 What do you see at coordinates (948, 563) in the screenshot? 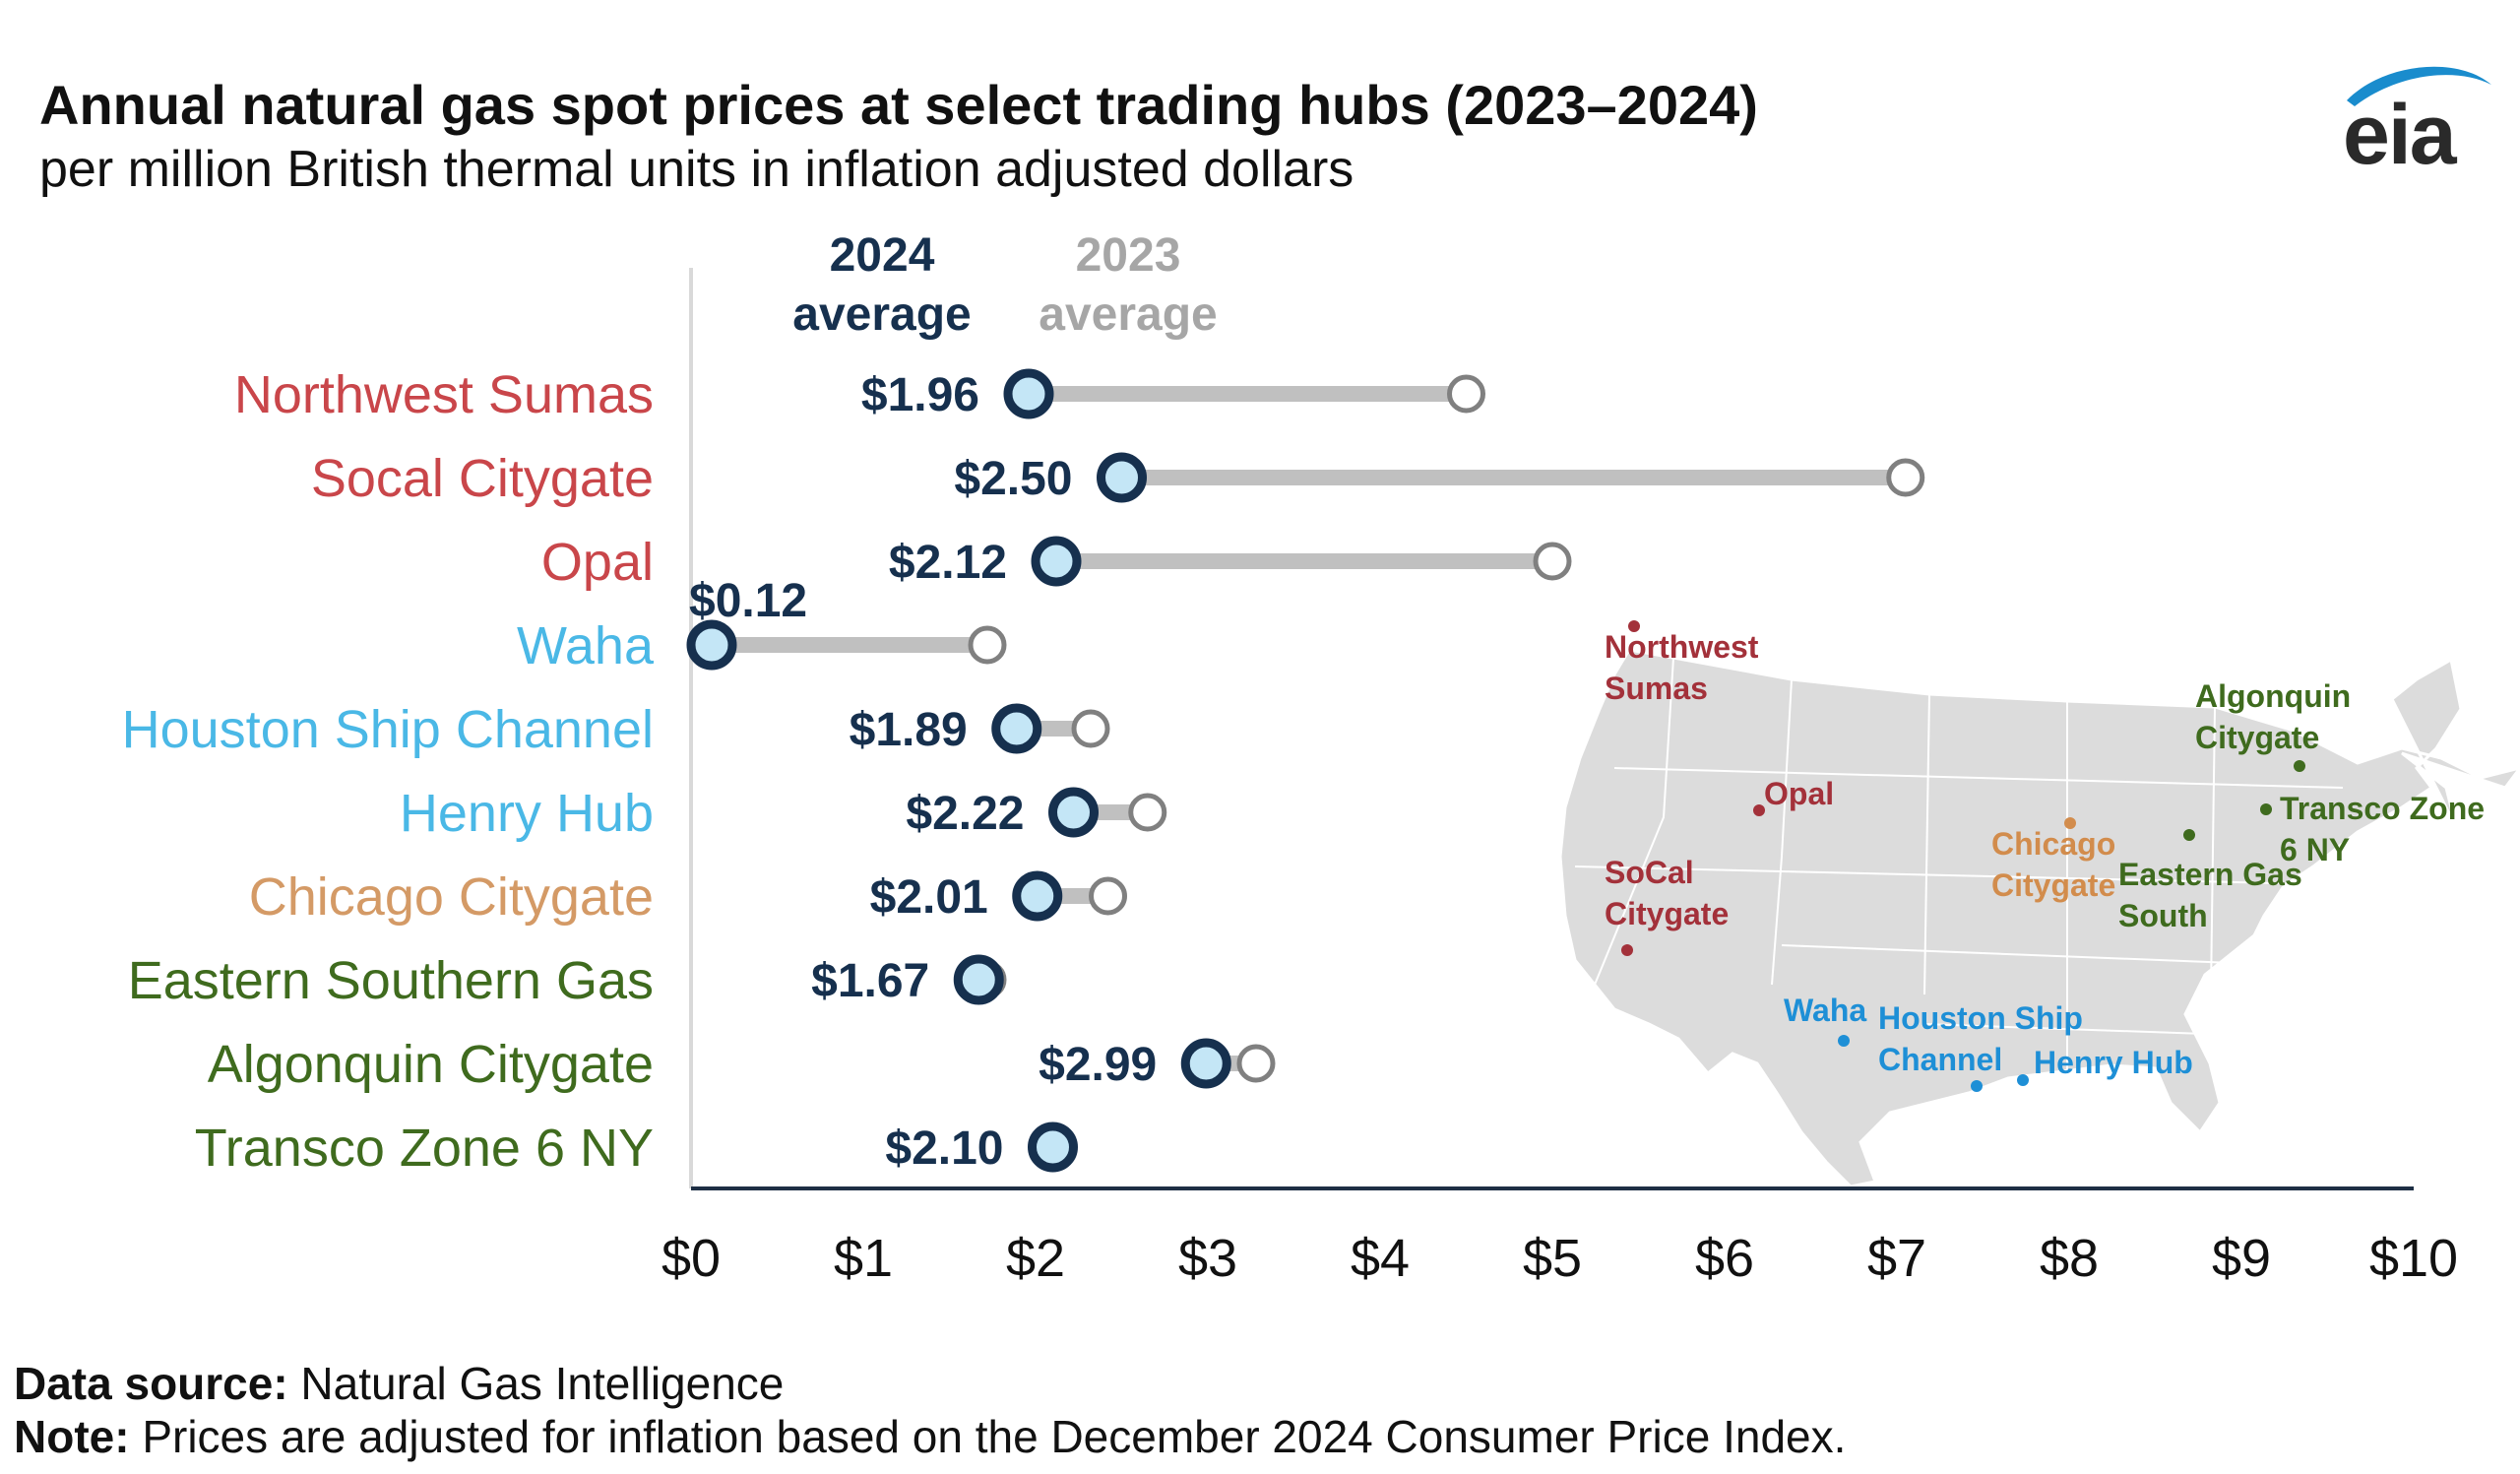
I see `value-label: $2.12` at bounding box center [948, 563].